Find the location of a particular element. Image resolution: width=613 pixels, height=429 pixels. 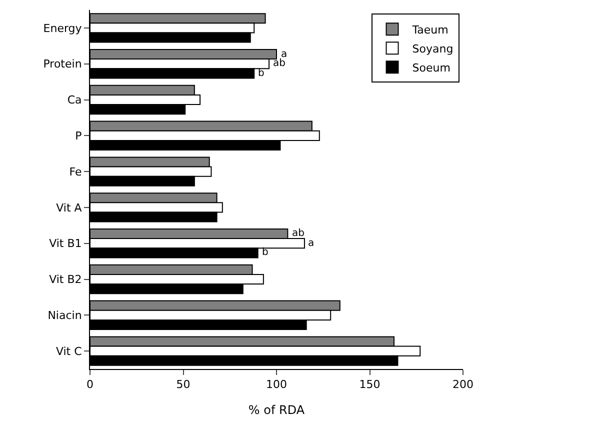

x-tick-label: 150 is located at coordinates (369, 385).